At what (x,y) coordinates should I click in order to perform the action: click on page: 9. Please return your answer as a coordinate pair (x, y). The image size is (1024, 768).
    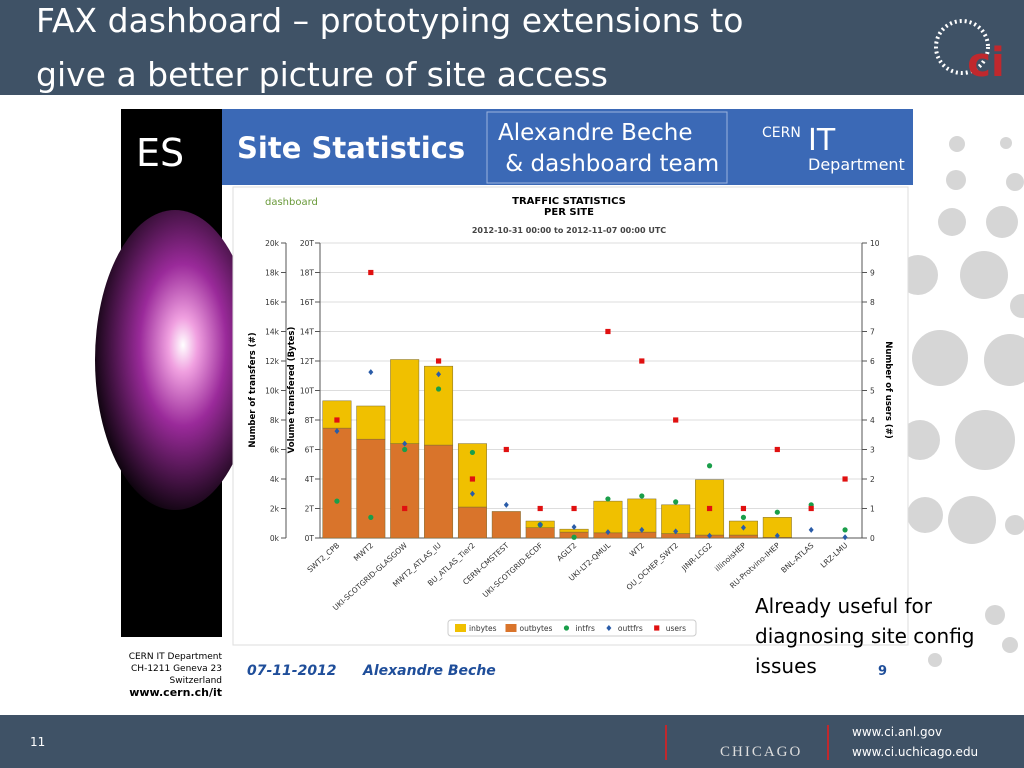
    Looking at the image, I should click on (882, 671).